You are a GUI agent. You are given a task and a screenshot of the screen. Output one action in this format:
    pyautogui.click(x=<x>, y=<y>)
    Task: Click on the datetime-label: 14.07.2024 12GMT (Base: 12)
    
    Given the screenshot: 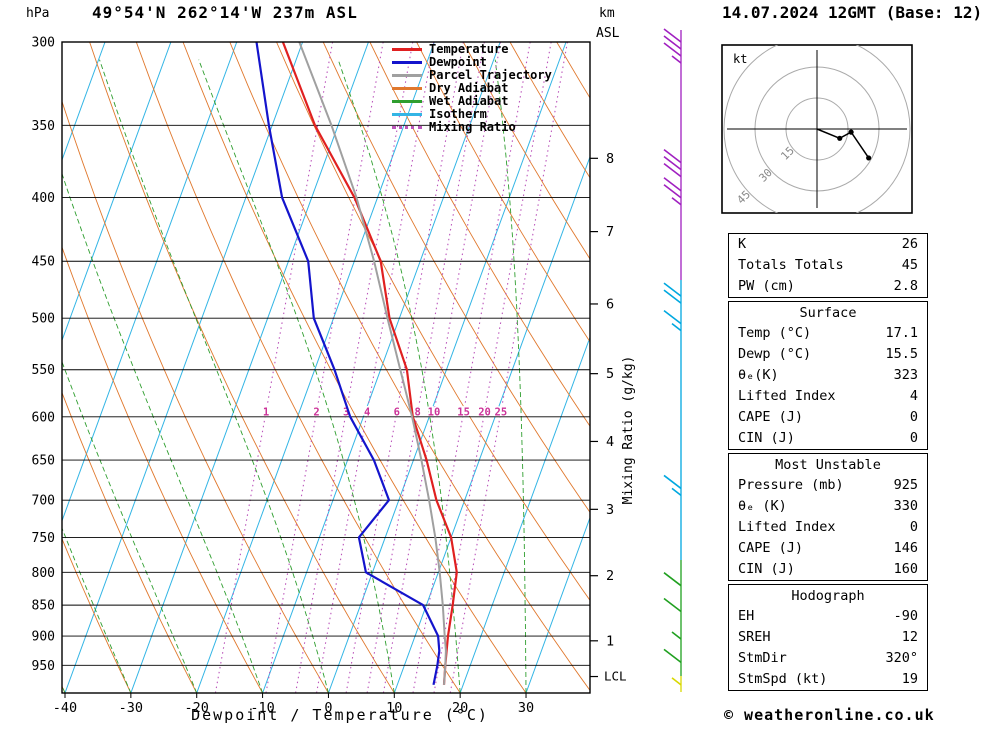 What is the action you would take?
    pyautogui.click(x=852, y=12)
    